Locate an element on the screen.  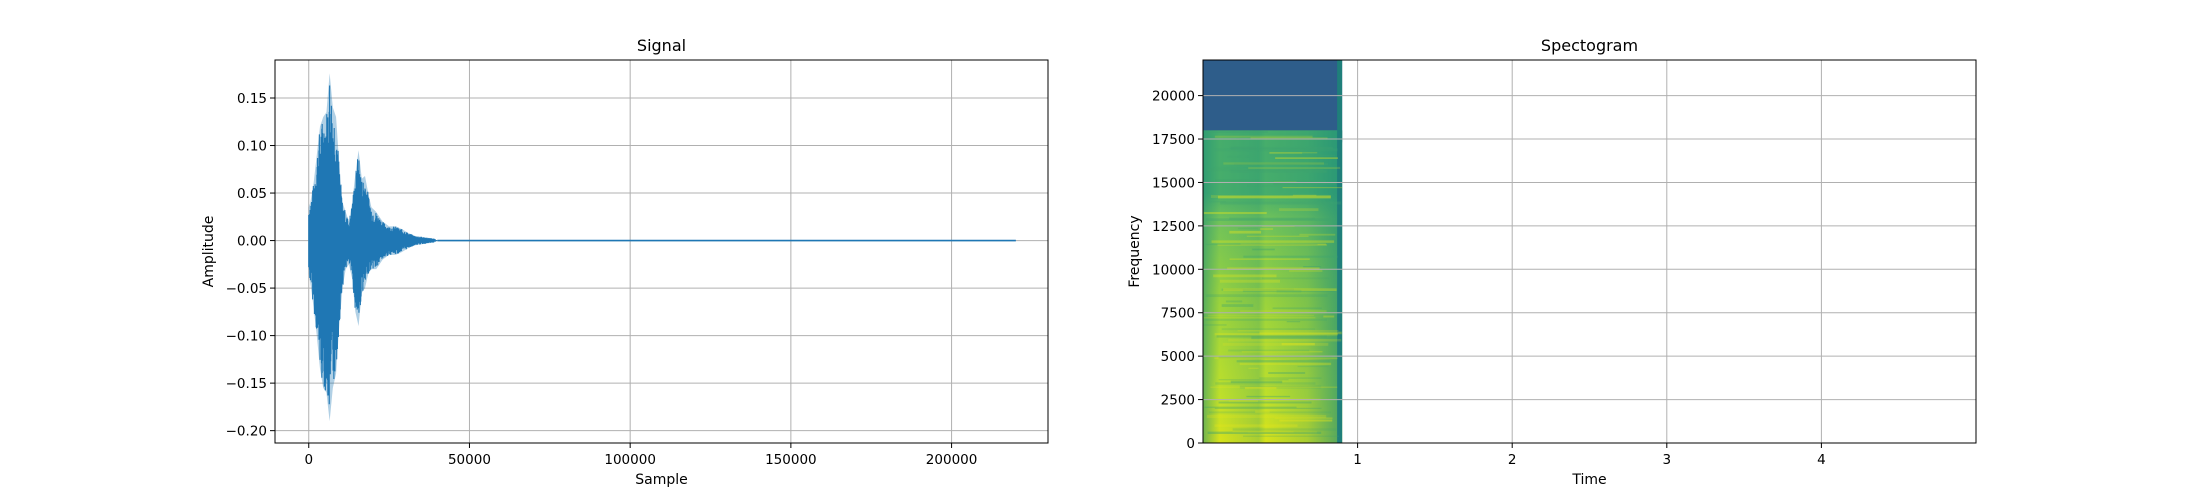
signal-y-label: Amplitude is located at coordinates (209, 252).